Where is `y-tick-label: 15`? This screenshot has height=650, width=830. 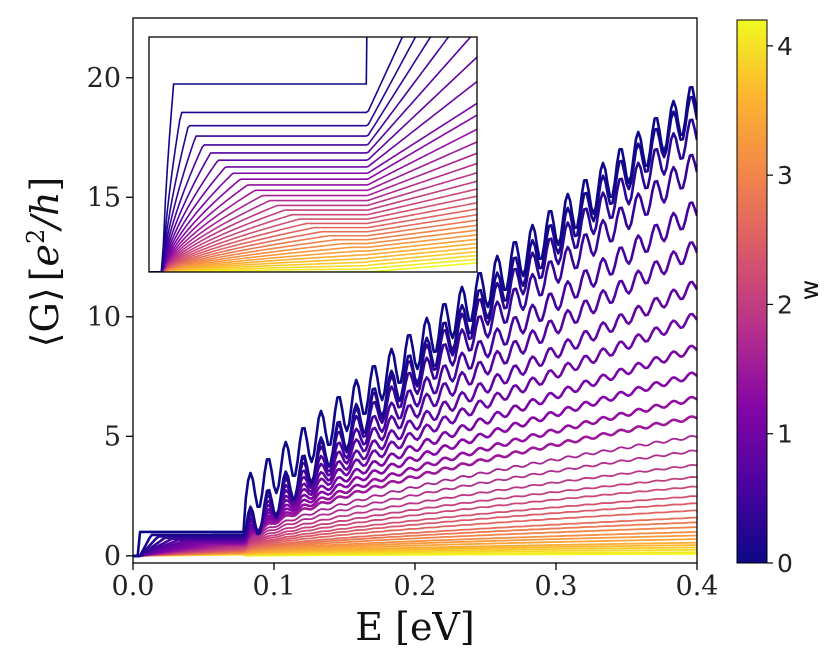
y-tick-label: 15 is located at coordinates (104, 197).